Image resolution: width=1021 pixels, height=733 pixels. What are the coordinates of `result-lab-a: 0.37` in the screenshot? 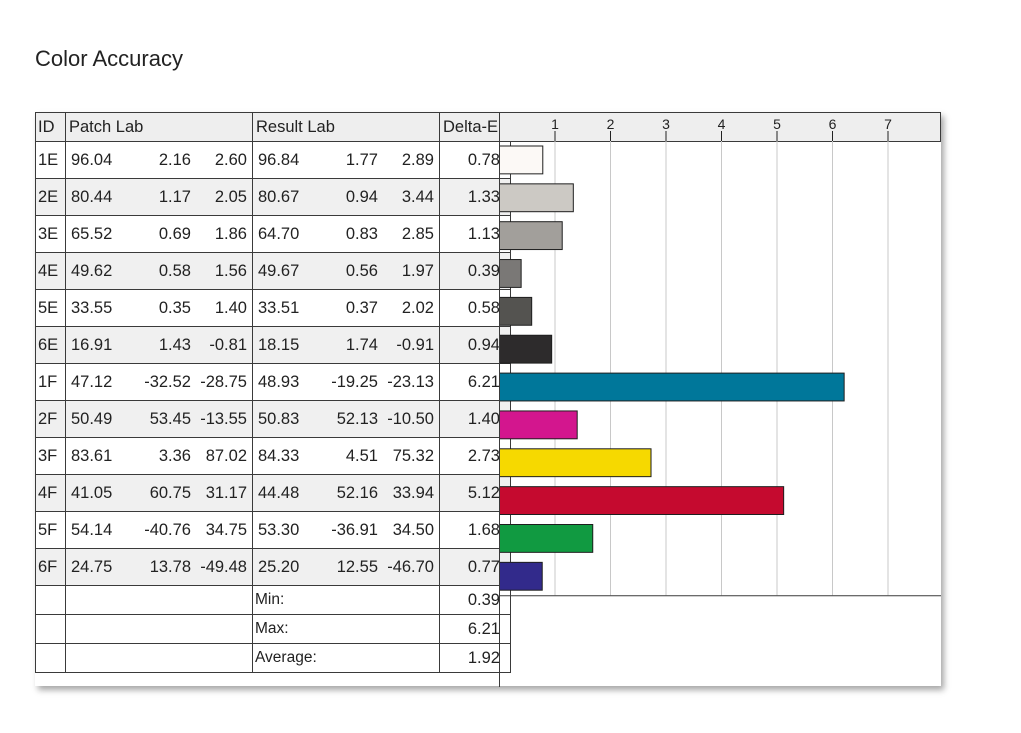 It's located at (361, 307).